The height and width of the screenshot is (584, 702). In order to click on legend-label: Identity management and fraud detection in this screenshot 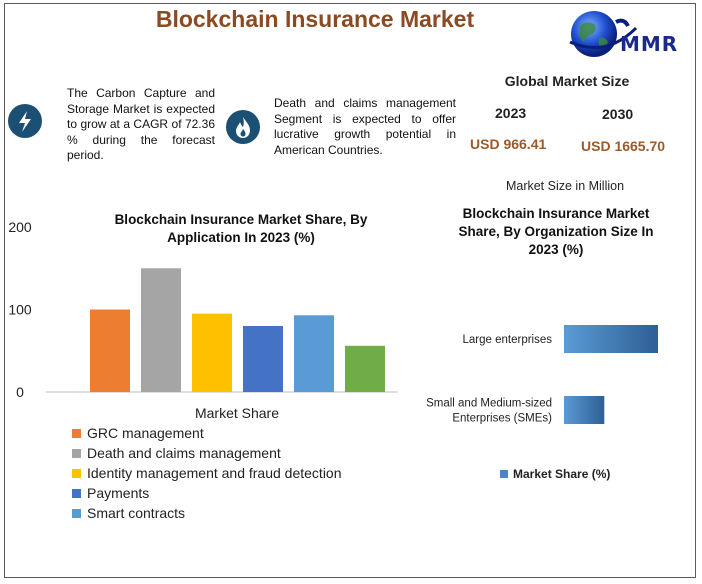, I will do `click(214, 473)`.